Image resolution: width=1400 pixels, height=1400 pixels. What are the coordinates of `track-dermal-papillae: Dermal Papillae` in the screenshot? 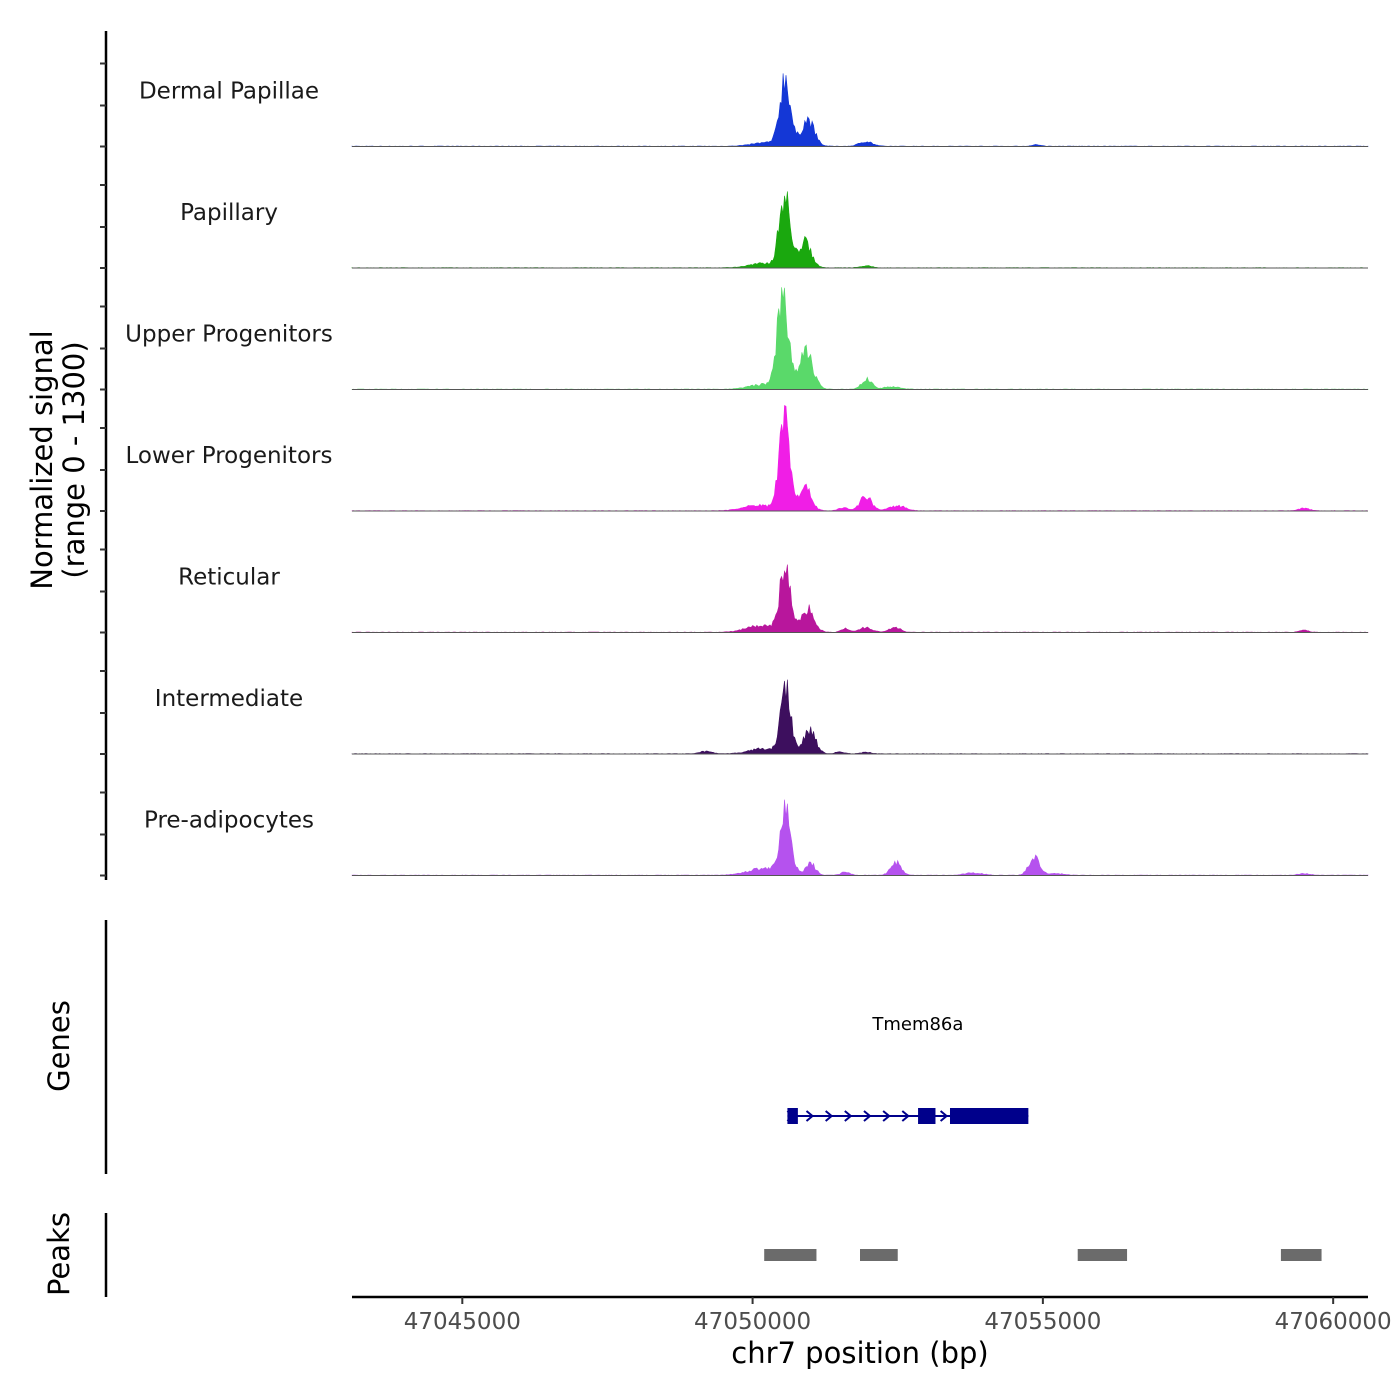 It's located at (754, 110).